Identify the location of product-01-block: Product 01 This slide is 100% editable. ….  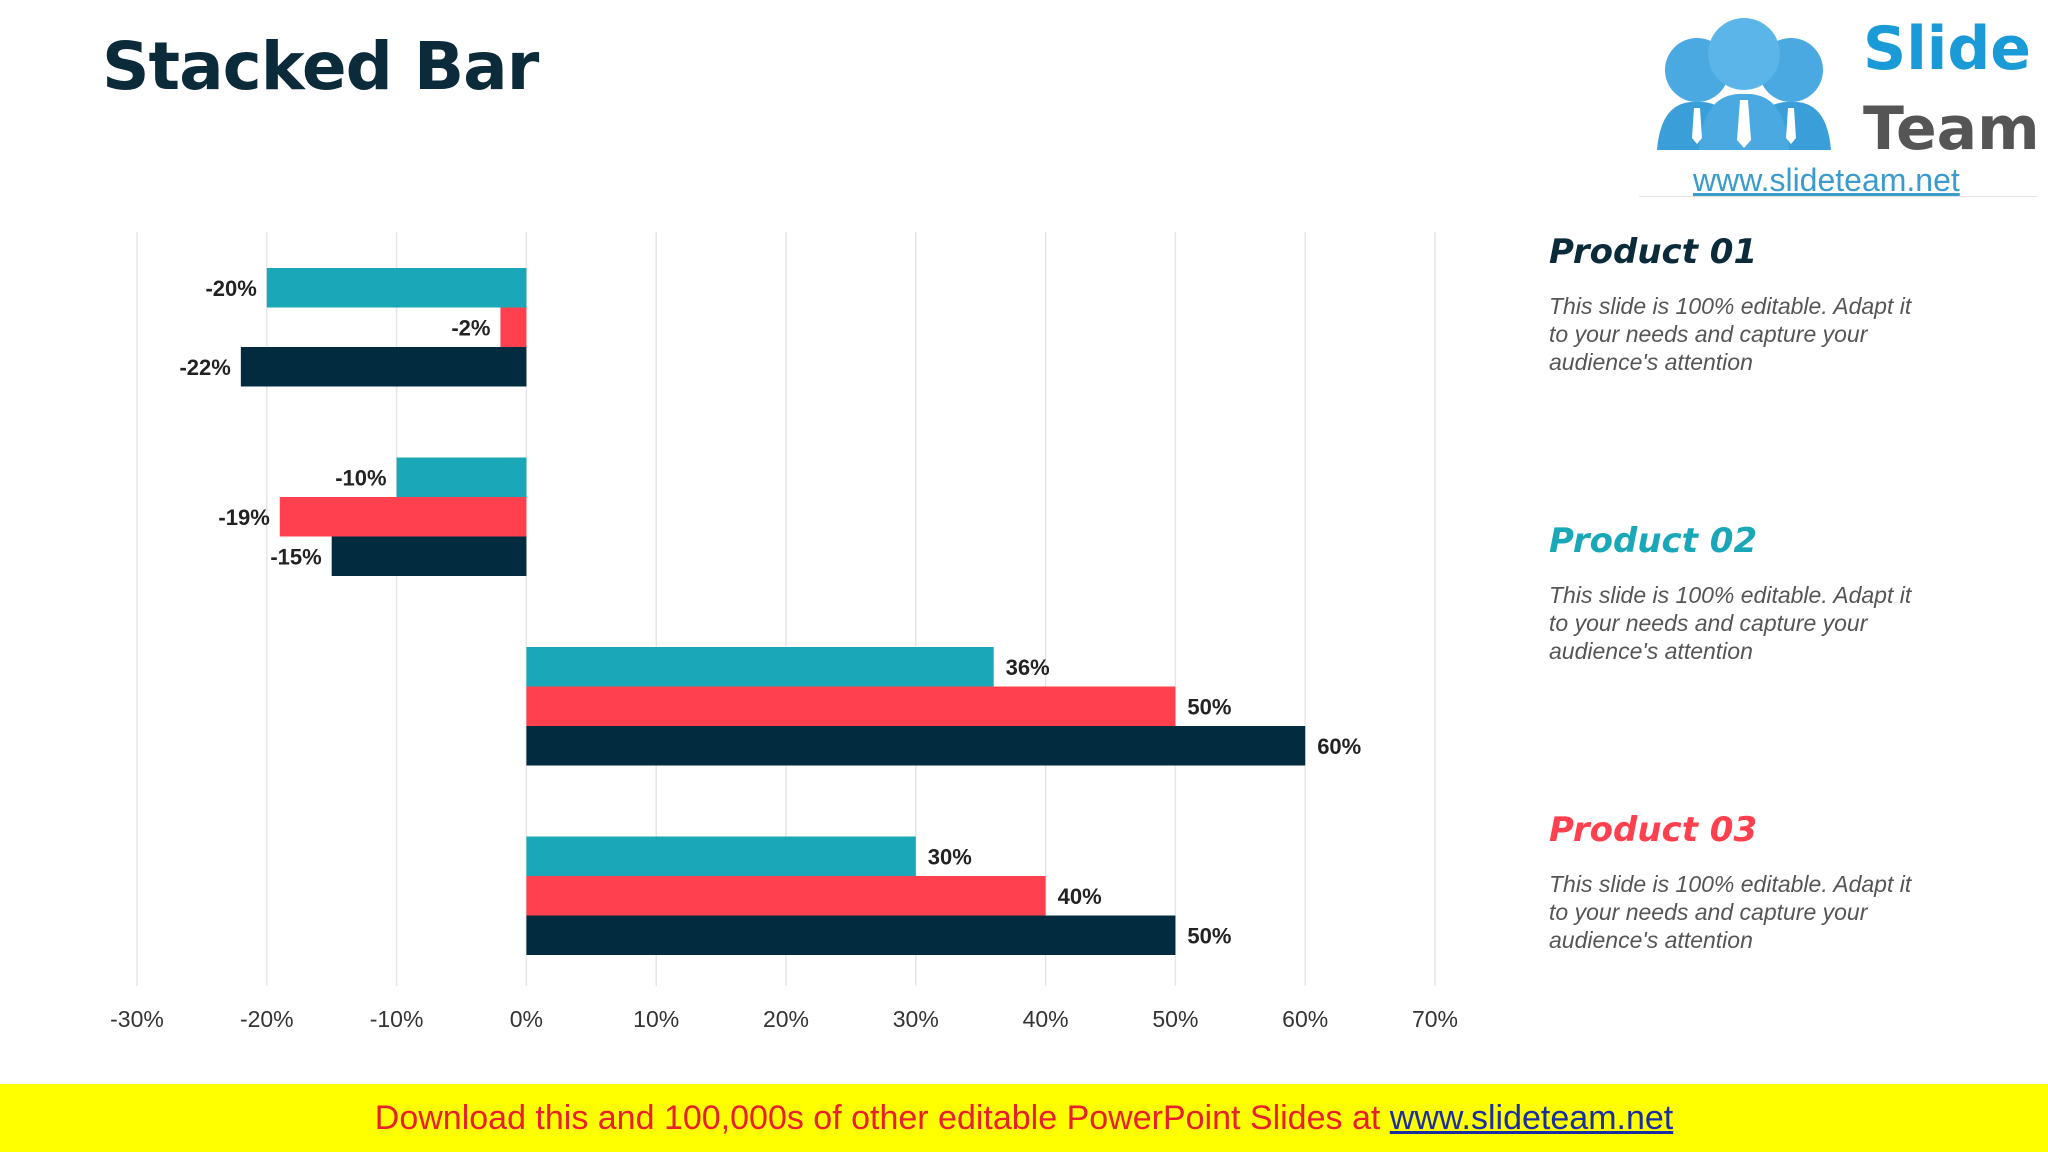
(1739, 304).